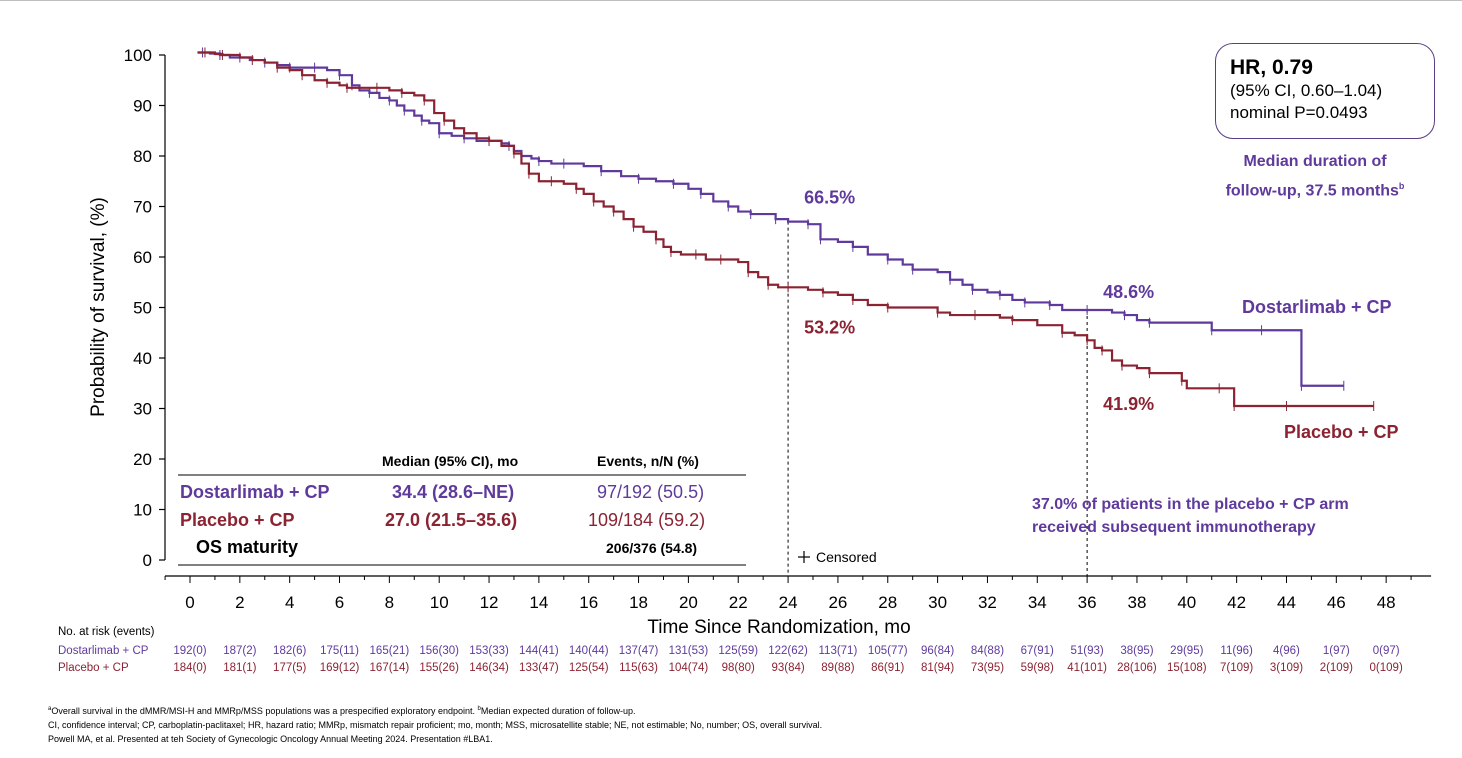 The width and height of the screenshot is (1462, 758). What do you see at coordinates (339, 668) in the screenshot?
I see `risk-cell: 169(12)` at bounding box center [339, 668].